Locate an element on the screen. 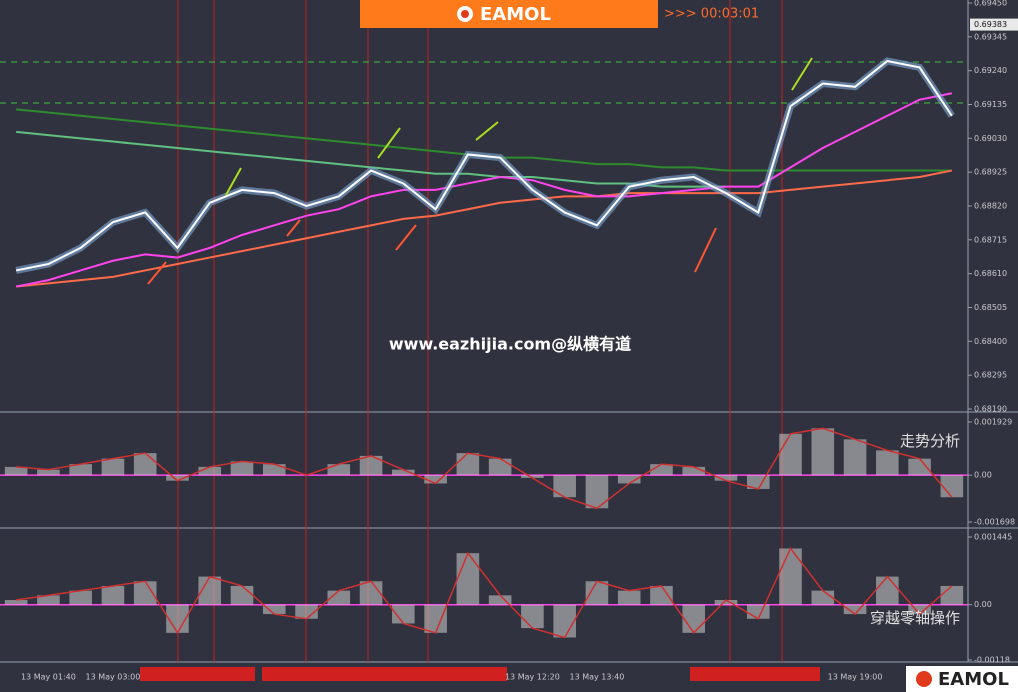 This screenshot has width=1018, height=692. brand-banner is located at coordinates (509, 14).